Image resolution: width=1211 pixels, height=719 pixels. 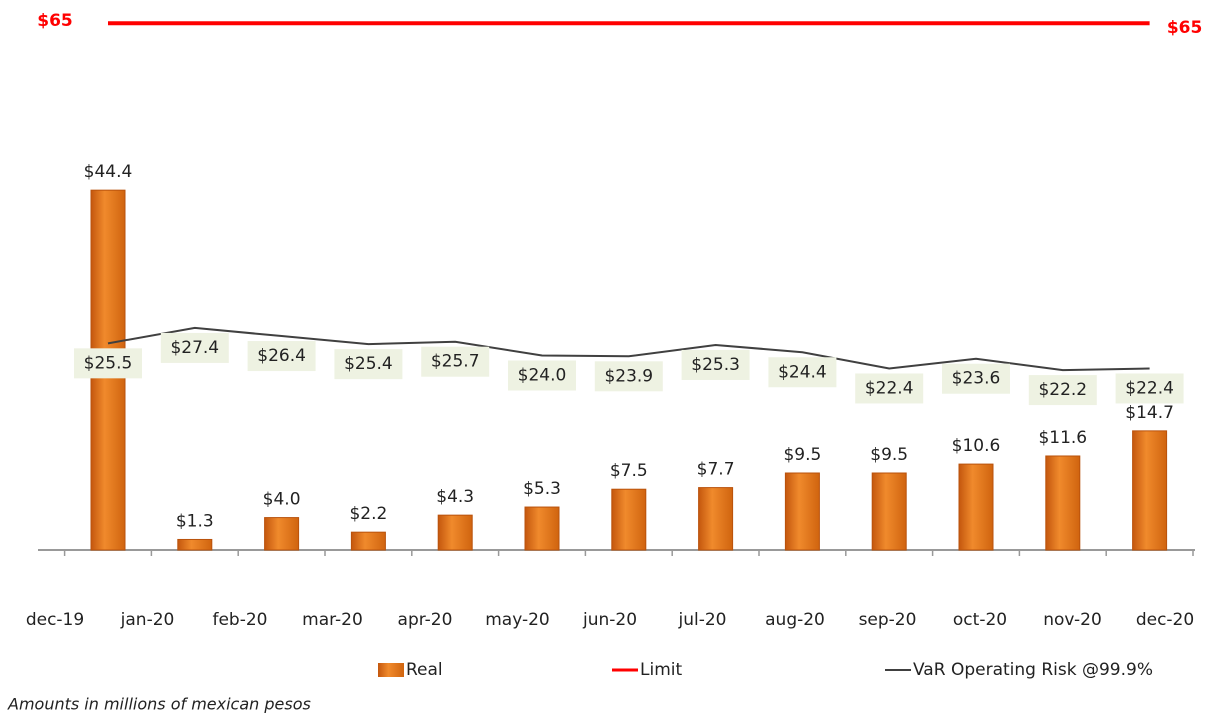 I want to click on data-label: $4.0, so click(x=282, y=500).